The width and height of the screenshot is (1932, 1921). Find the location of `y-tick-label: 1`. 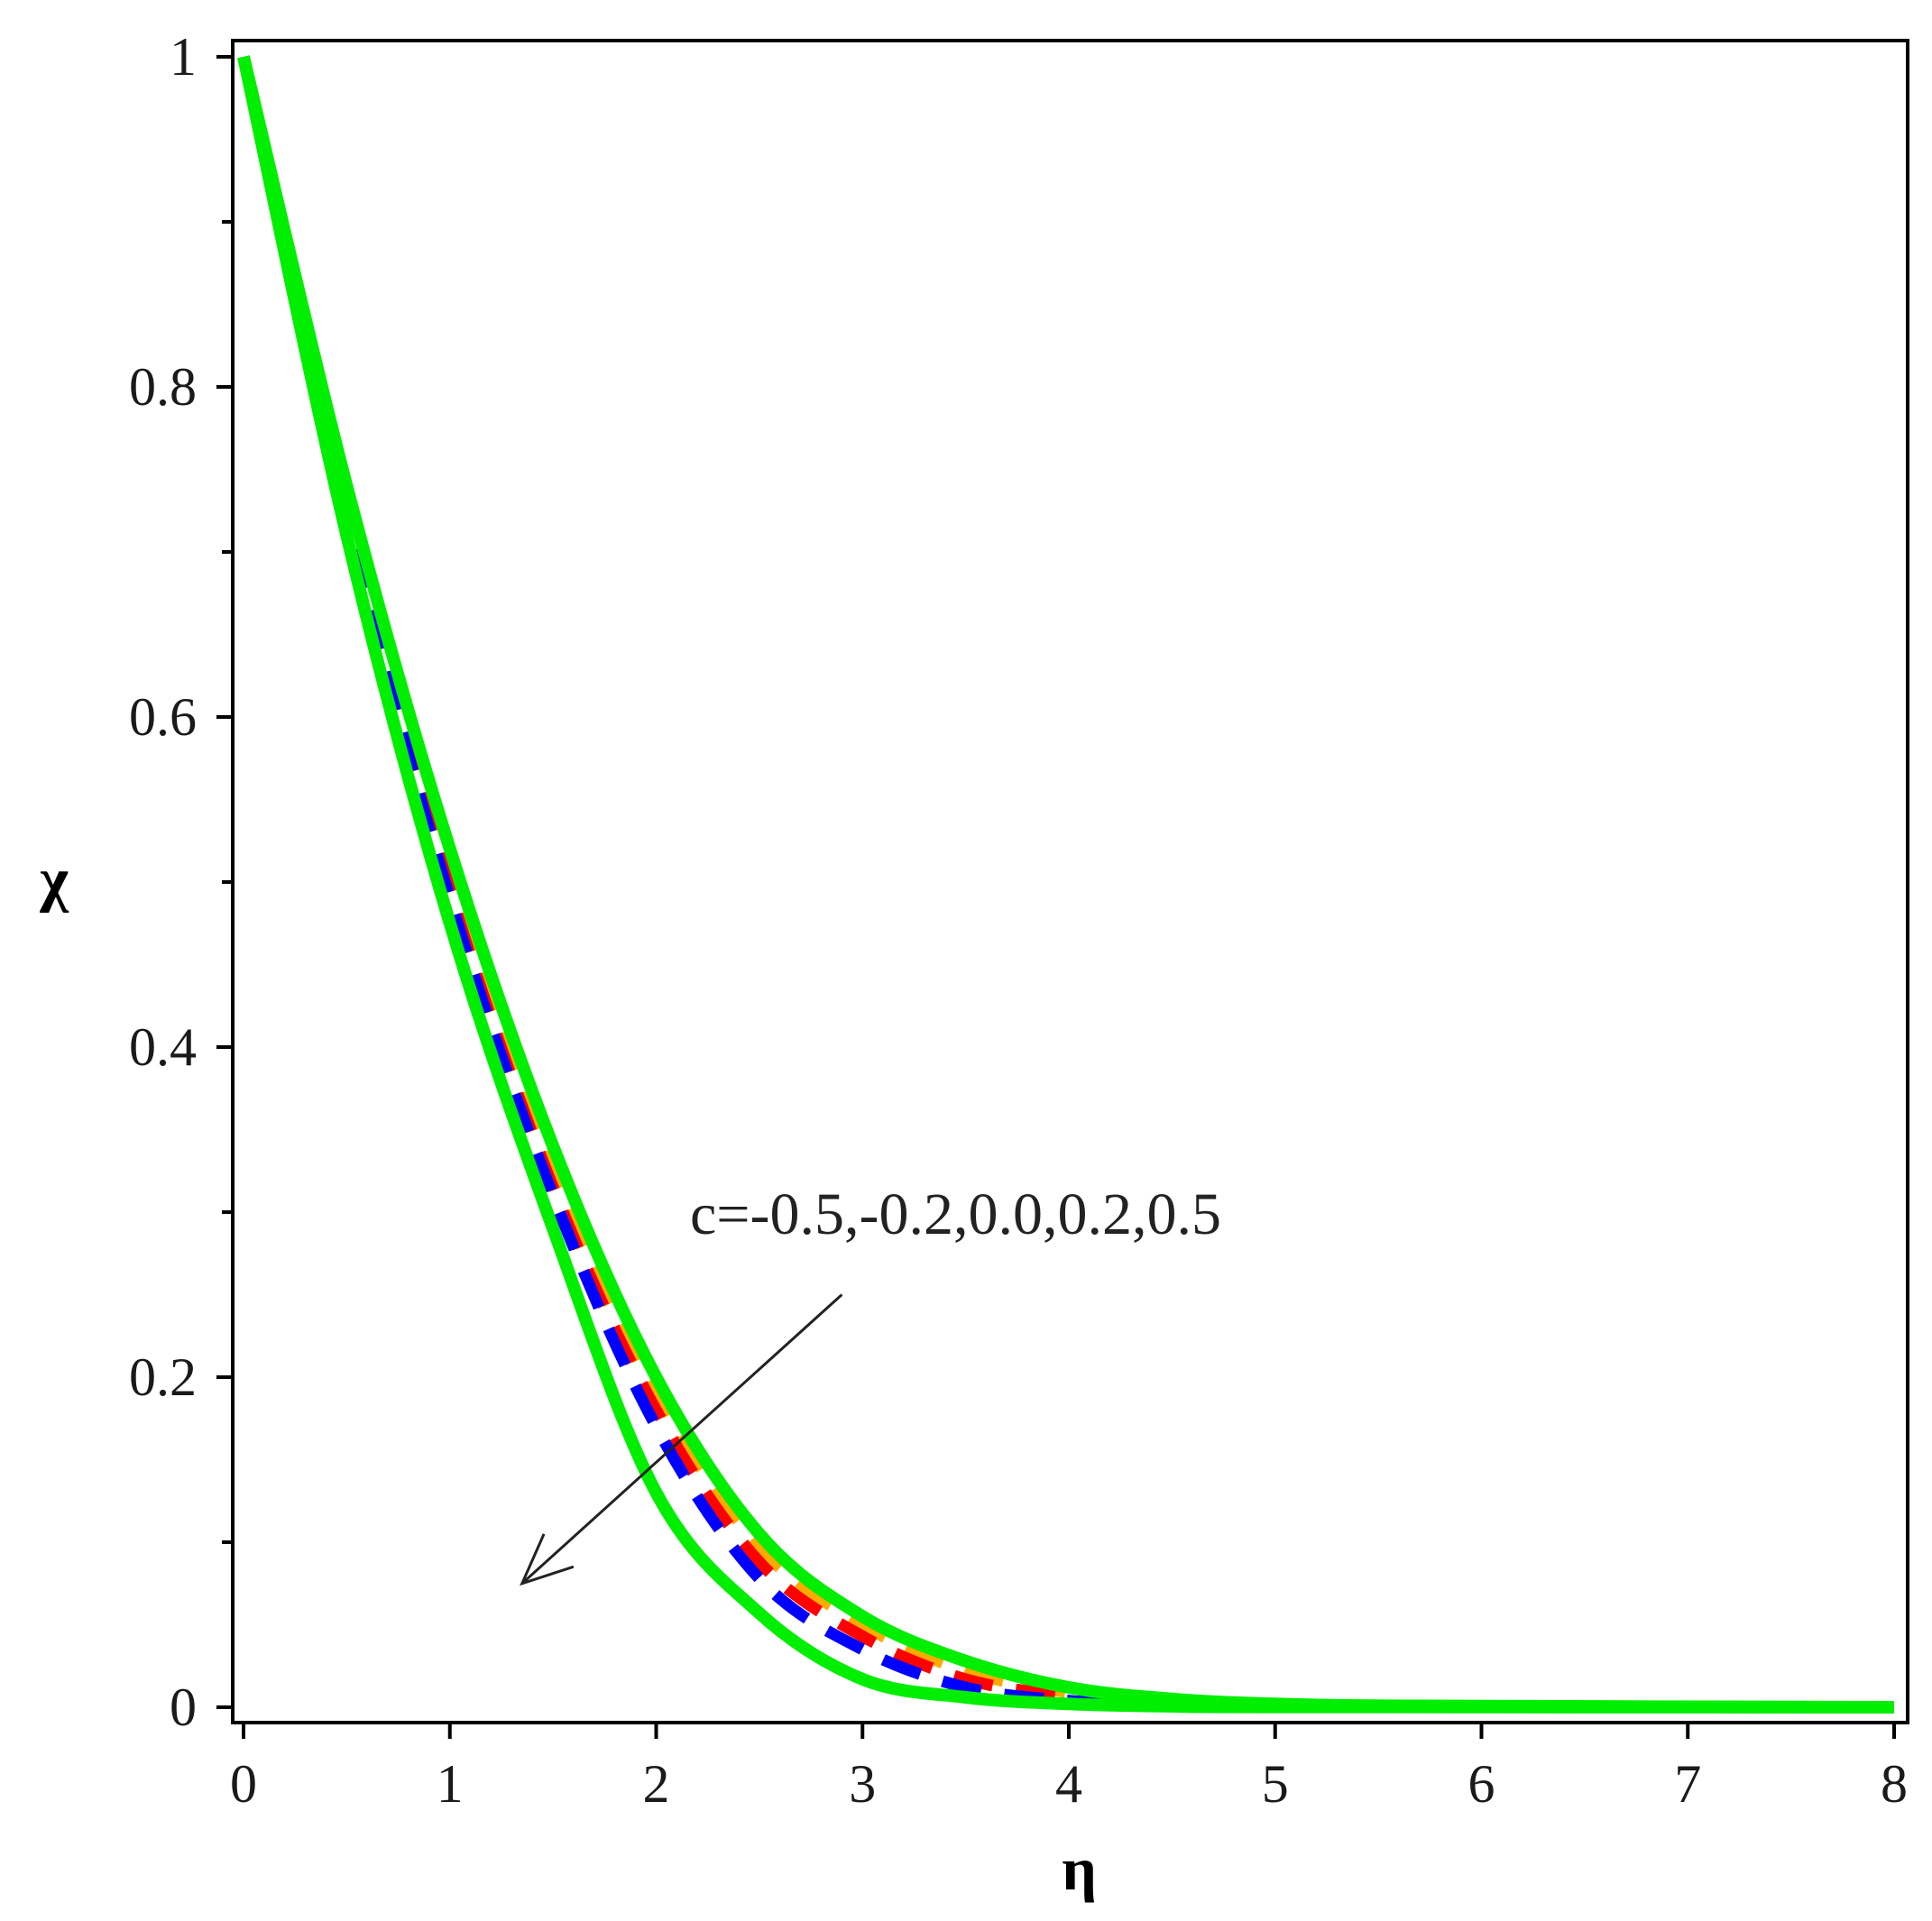

y-tick-label: 1 is located at coordinates (184, 57).